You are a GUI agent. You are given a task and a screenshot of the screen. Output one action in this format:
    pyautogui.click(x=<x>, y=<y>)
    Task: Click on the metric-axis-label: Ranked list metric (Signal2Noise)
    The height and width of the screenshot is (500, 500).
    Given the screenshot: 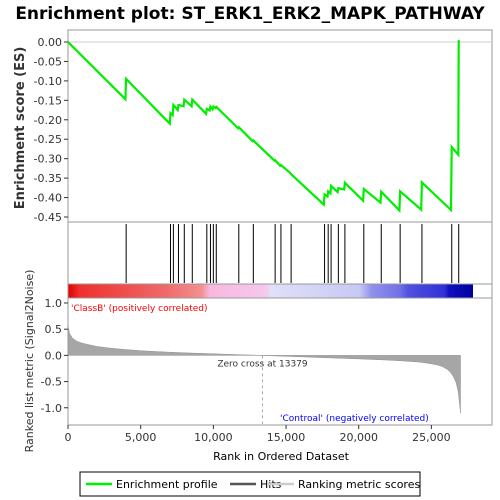 What is the action you would take?
    pyautogui.click(x=29, y=361)
    